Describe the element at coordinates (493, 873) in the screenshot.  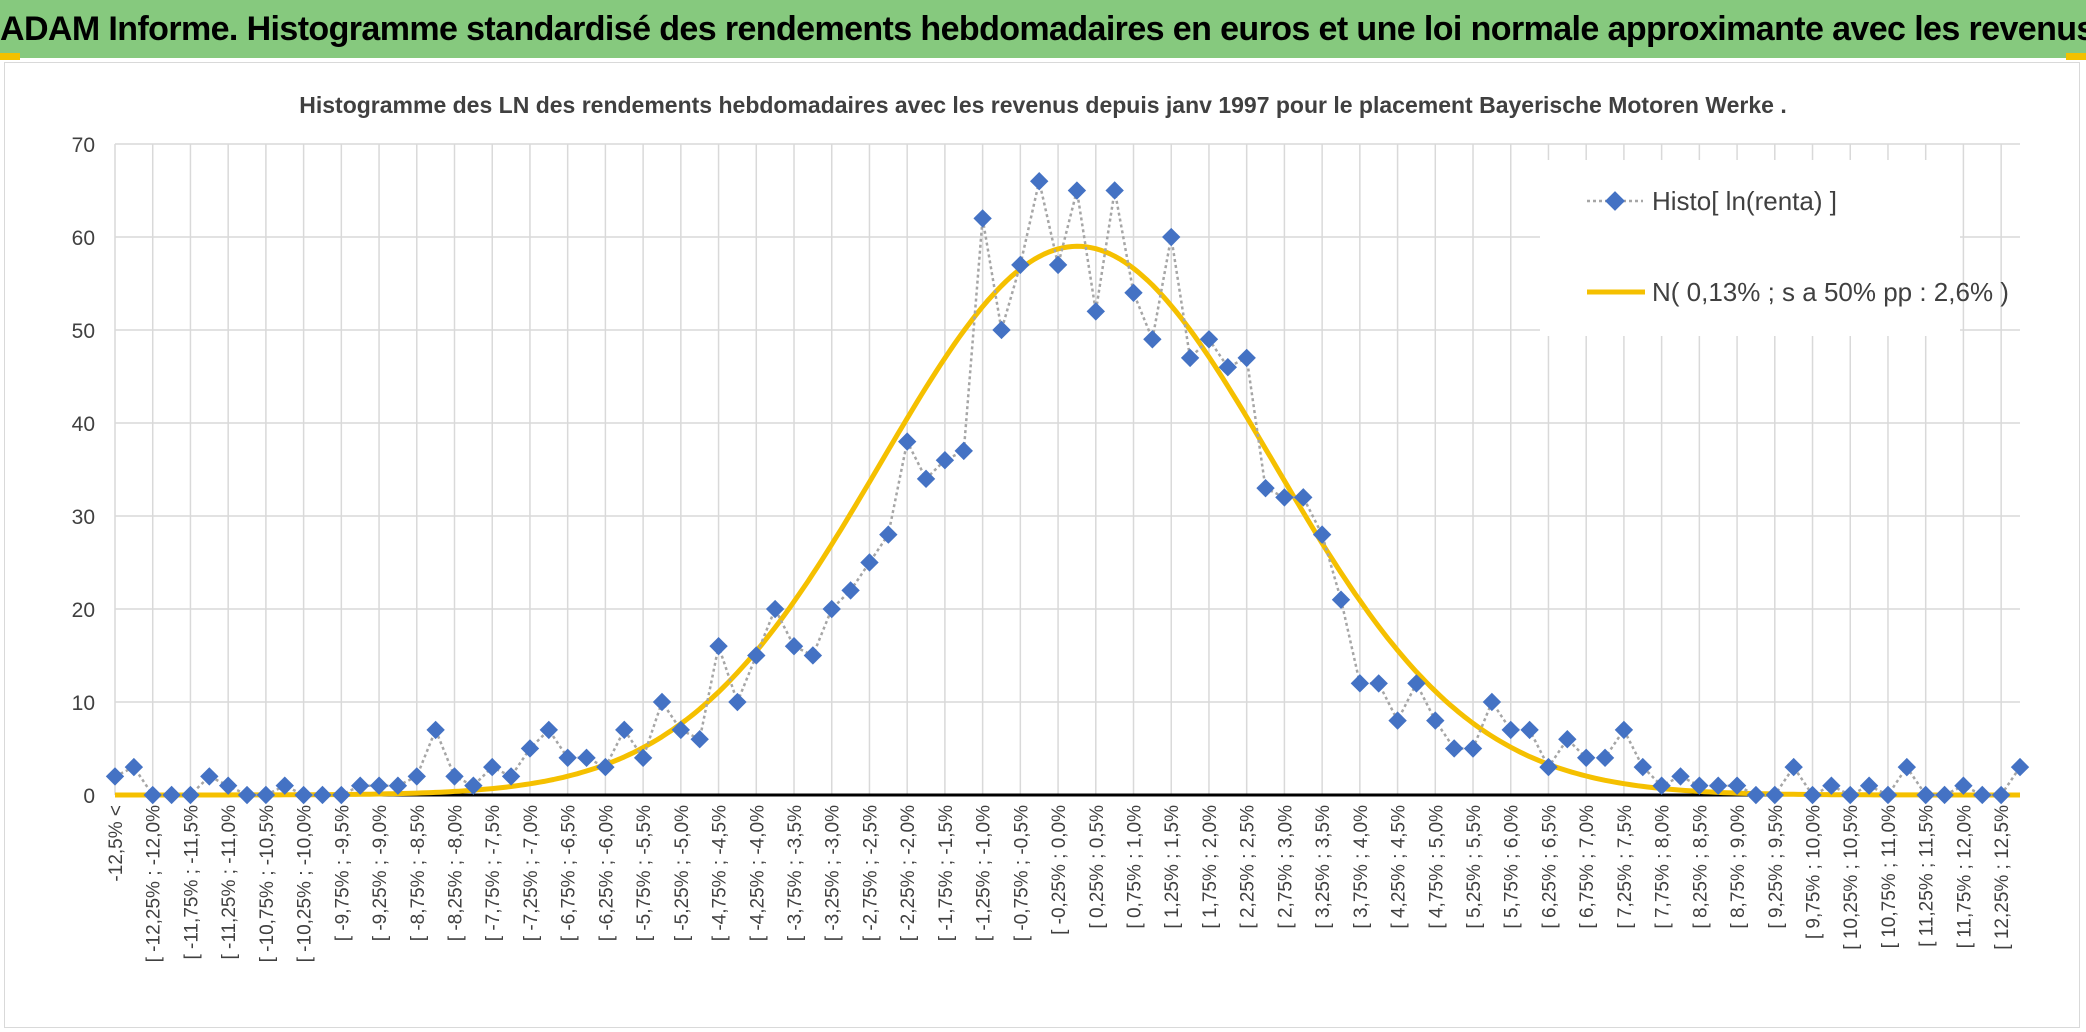
I see `x-tick-label: [ -7,75% ; -7,5%` at that location.